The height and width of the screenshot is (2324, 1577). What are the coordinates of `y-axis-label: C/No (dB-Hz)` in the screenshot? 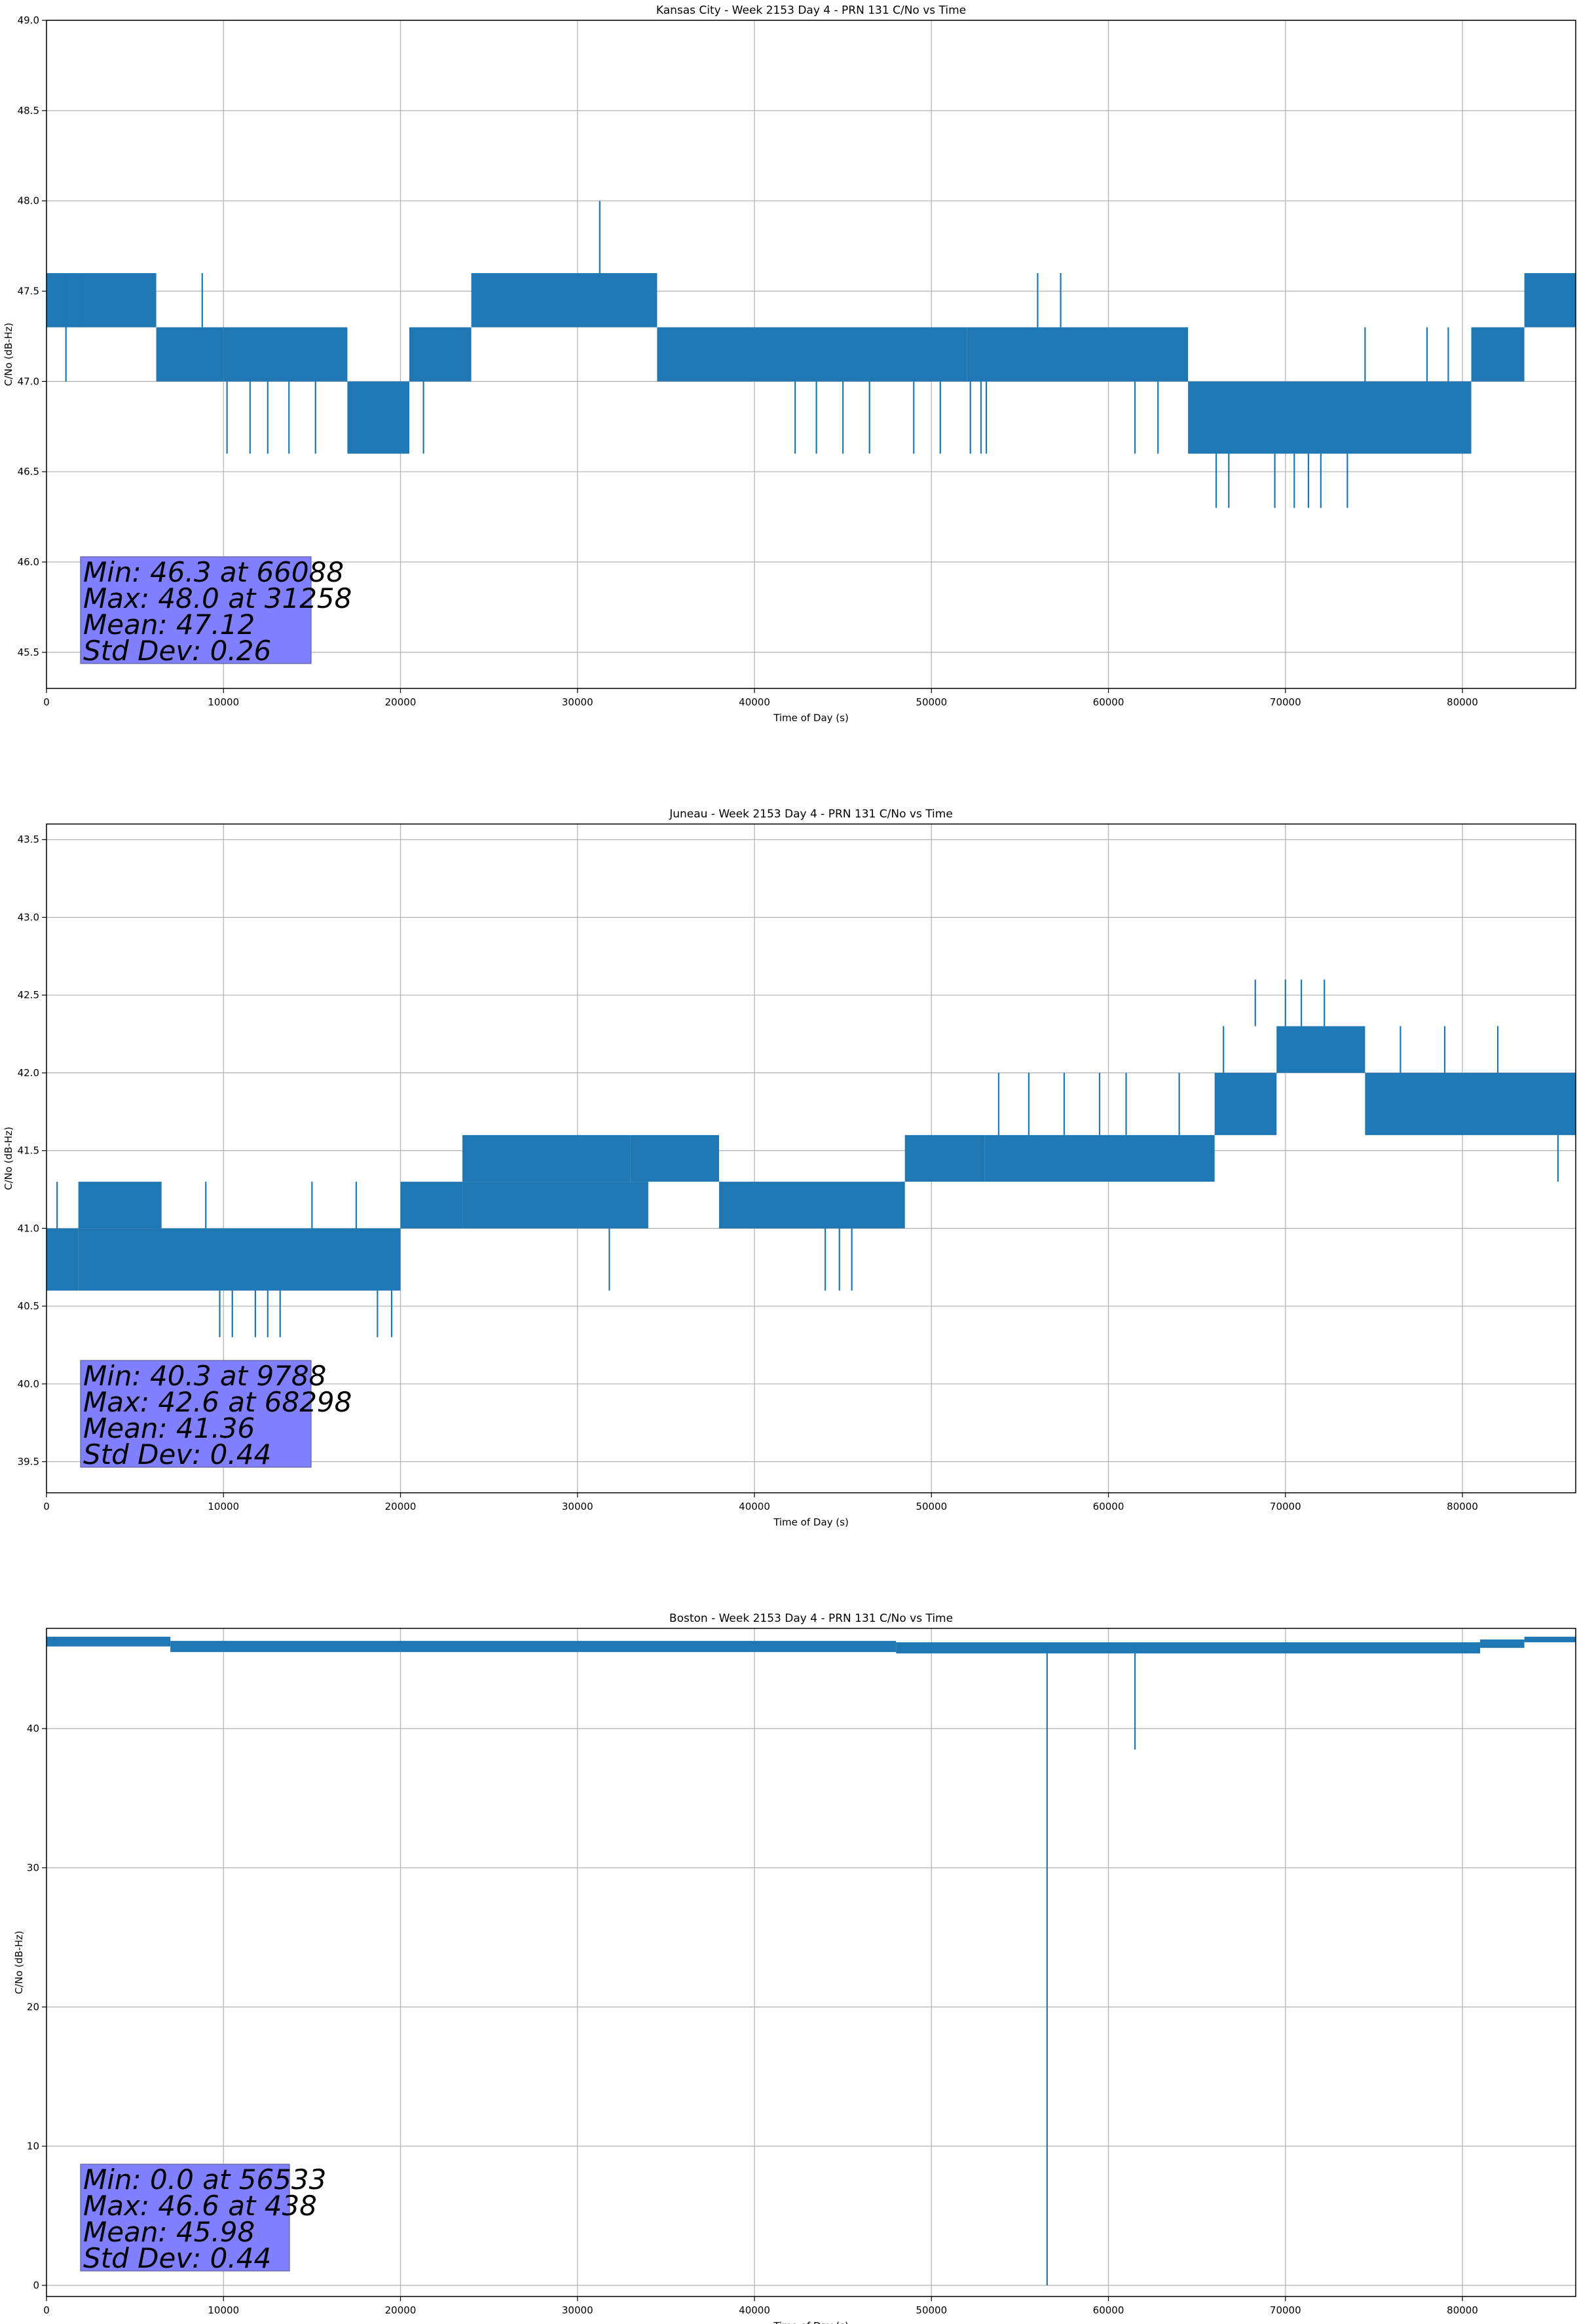 It's located at (8, 1158).